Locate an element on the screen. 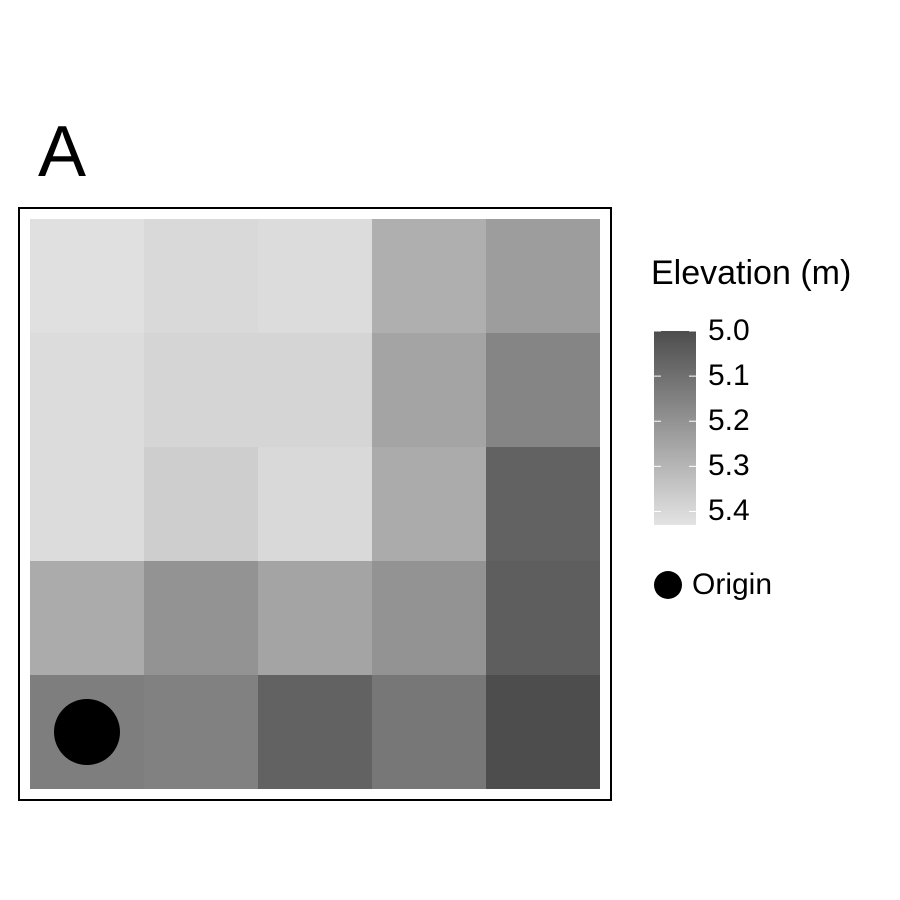  origin-points is located at coordinates (87, 732).